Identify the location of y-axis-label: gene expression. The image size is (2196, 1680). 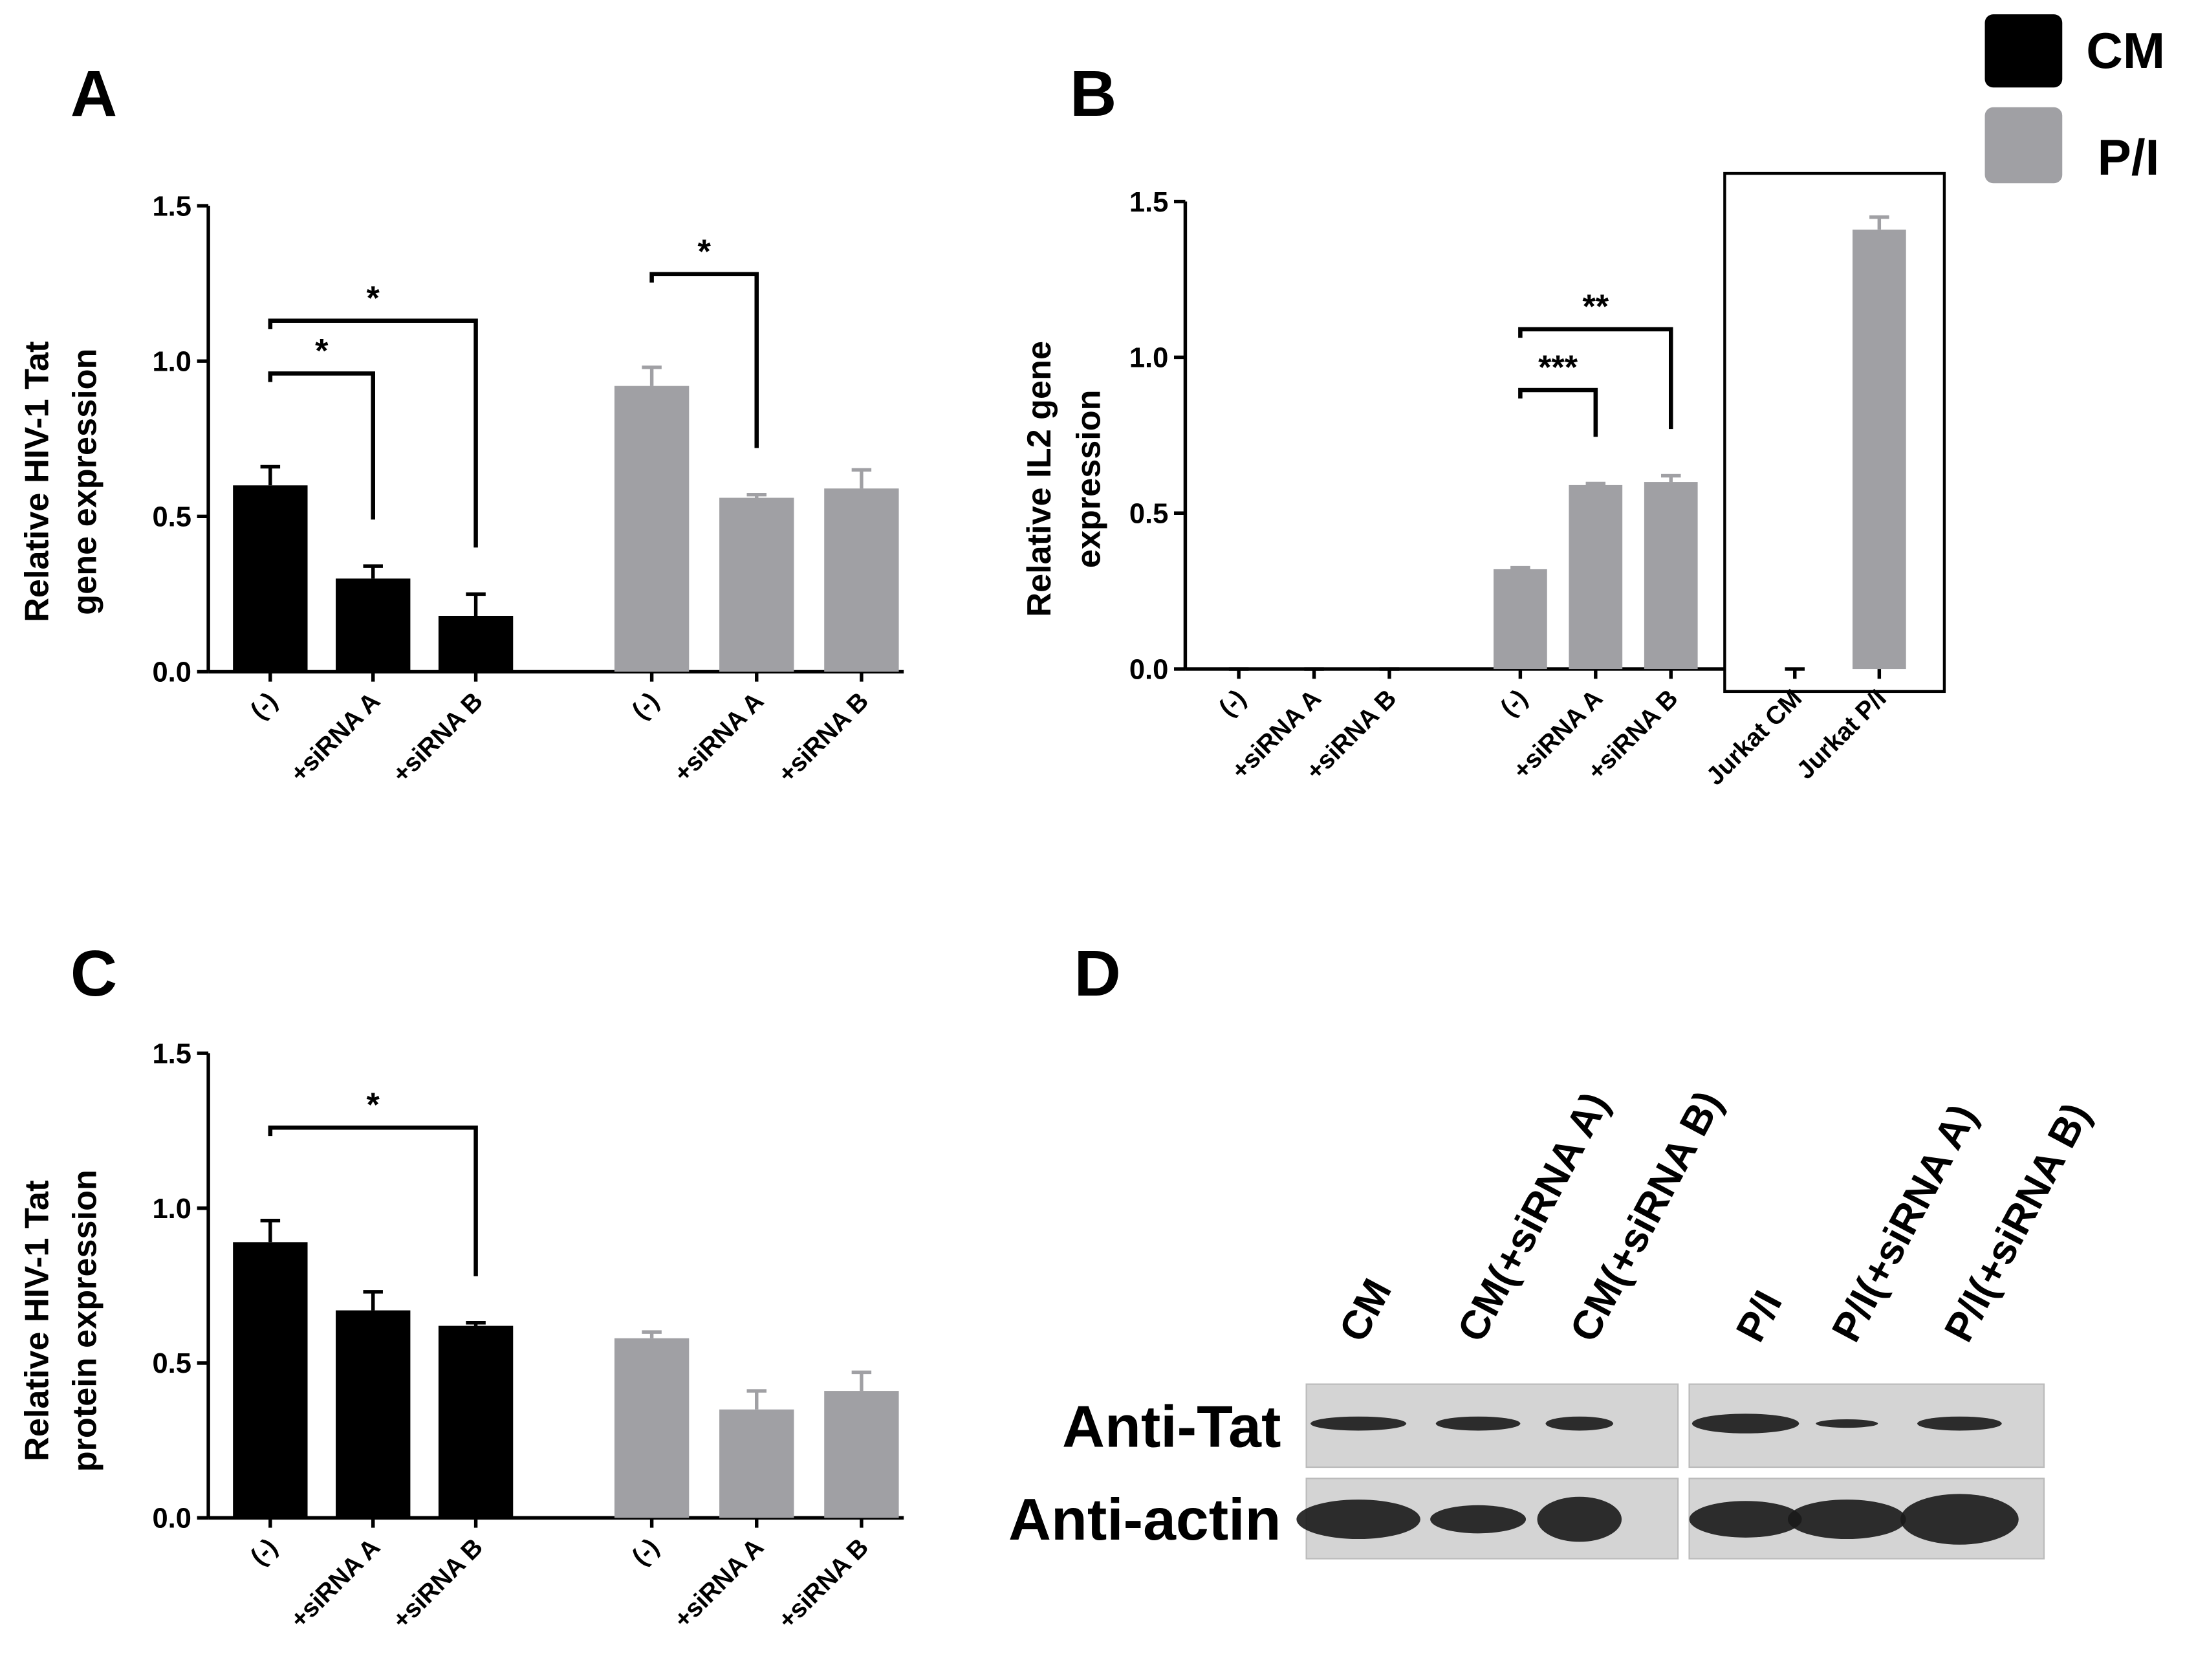
(85, 482).